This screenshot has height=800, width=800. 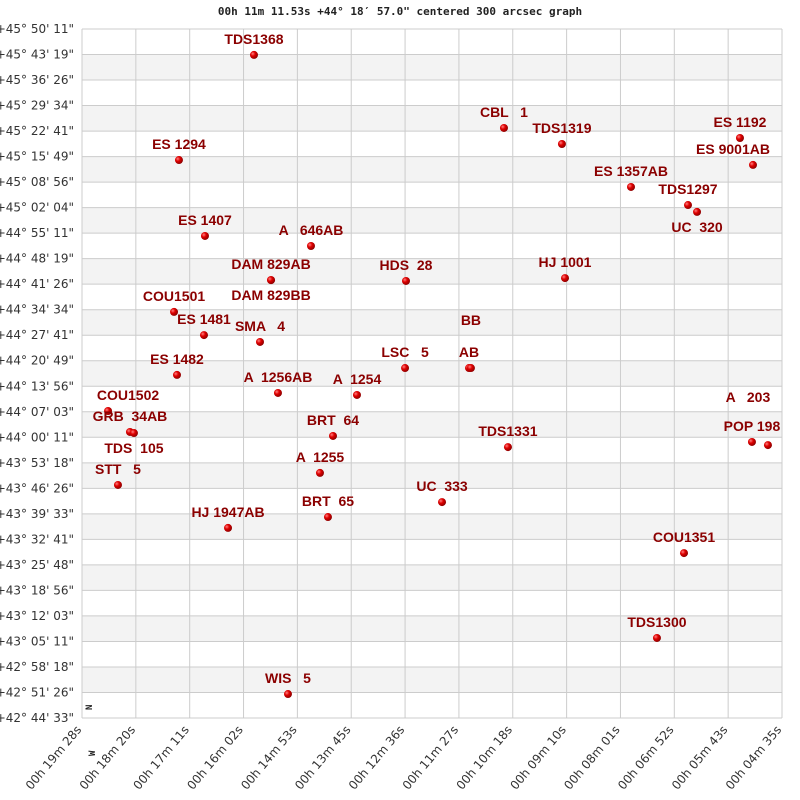 I want to click on y-tick-label: +45° 15' 49", so click(x=37, y=157).